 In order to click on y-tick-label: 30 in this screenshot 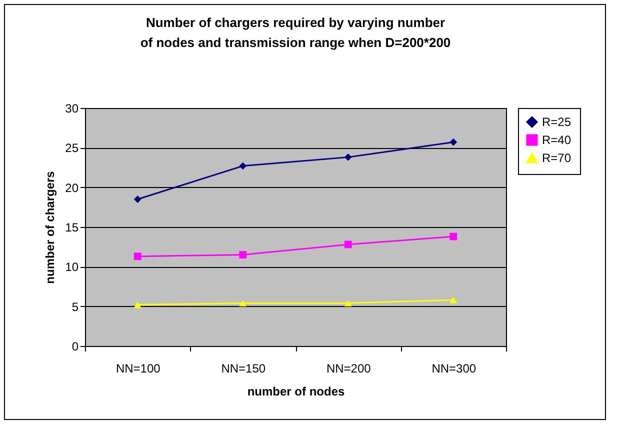, I will do `click(72, 109)`.